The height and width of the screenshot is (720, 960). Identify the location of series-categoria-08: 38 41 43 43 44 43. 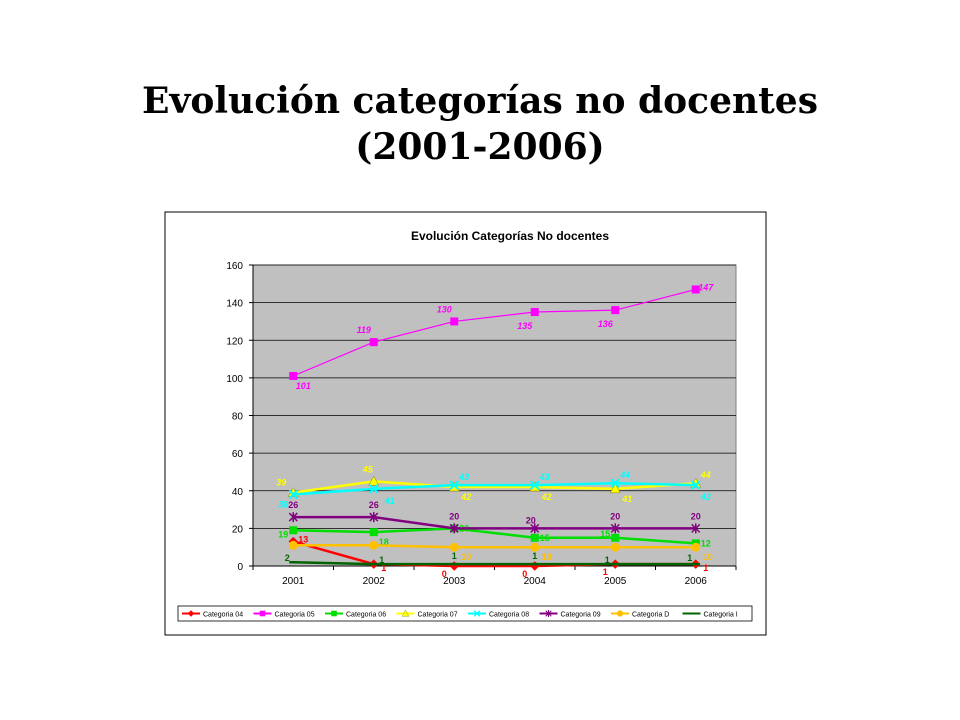
(494, 489).